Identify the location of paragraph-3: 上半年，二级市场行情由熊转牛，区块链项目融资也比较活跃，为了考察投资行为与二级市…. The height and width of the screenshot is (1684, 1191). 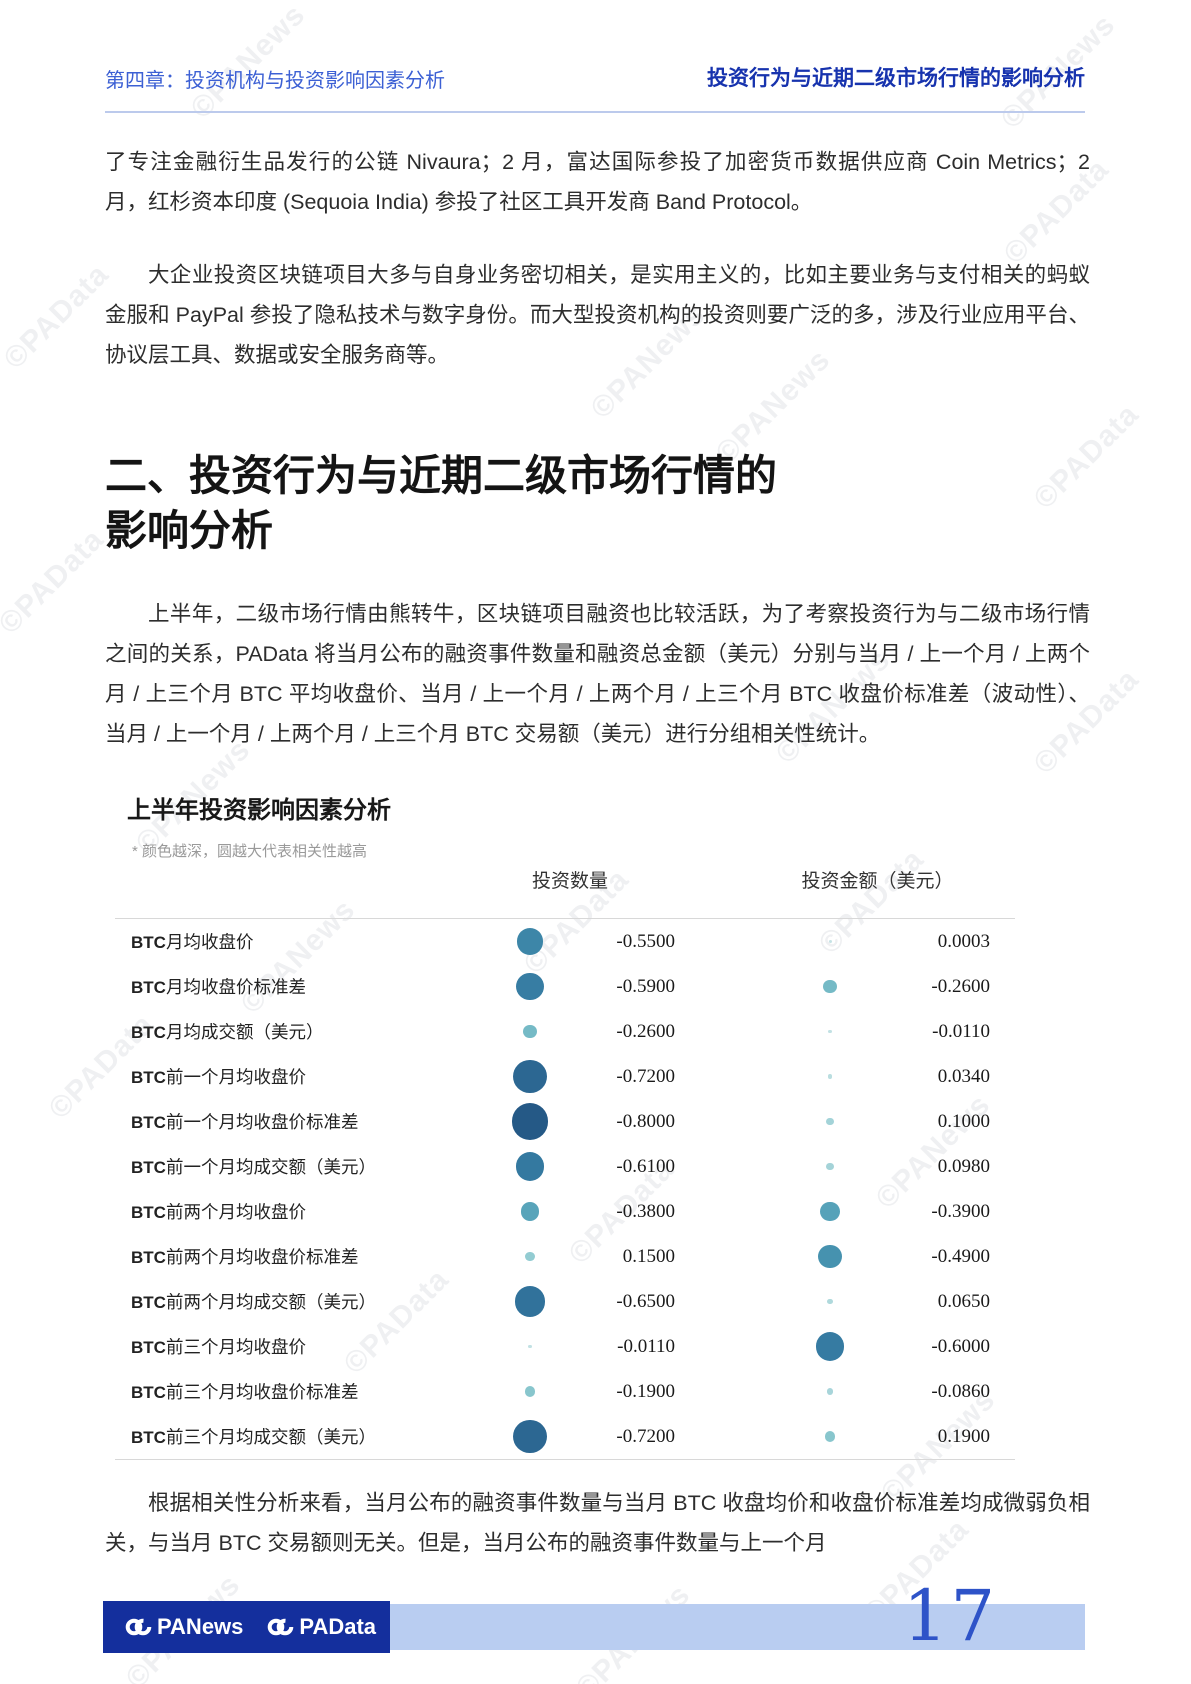
(597, 674).